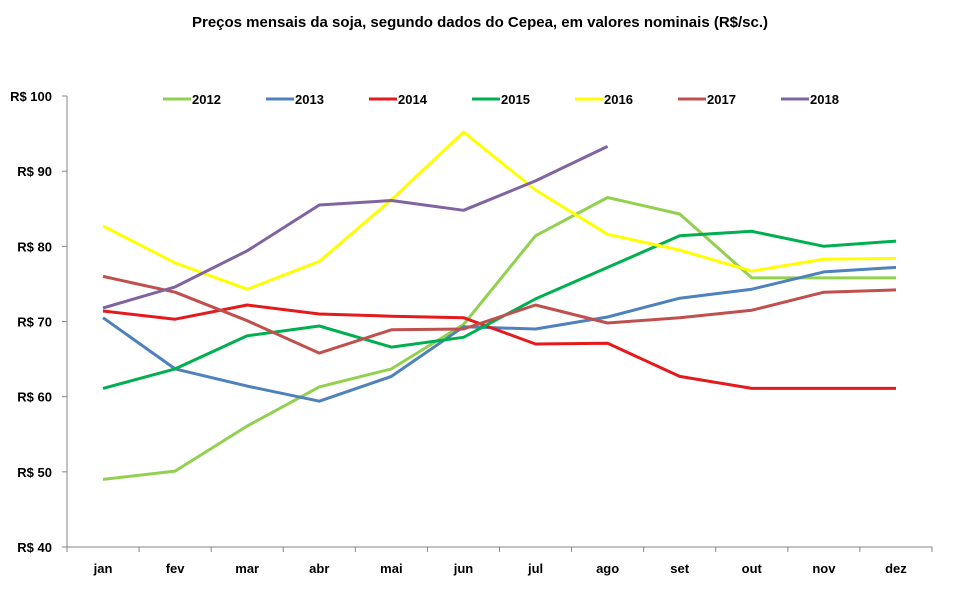 The image size is (960, 593). Describe the element at coordinates (206, 99) in the screenshot. I see `legend-label: 2012` at that location.